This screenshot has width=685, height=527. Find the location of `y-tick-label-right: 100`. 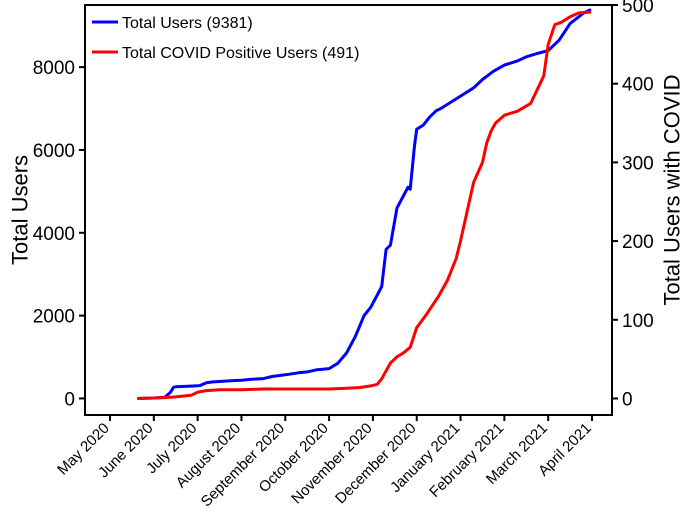

y-tick-label-right: 100 is located at coordinates (638, 321).